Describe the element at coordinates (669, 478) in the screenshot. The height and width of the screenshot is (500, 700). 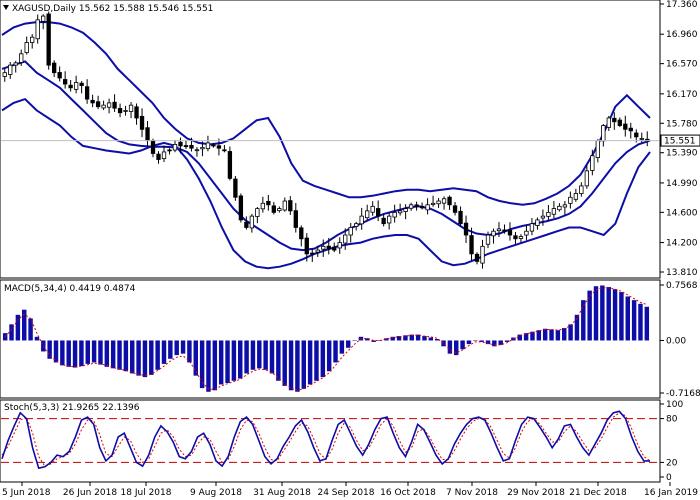
I see `stoch-tick-label: 0` at that location.